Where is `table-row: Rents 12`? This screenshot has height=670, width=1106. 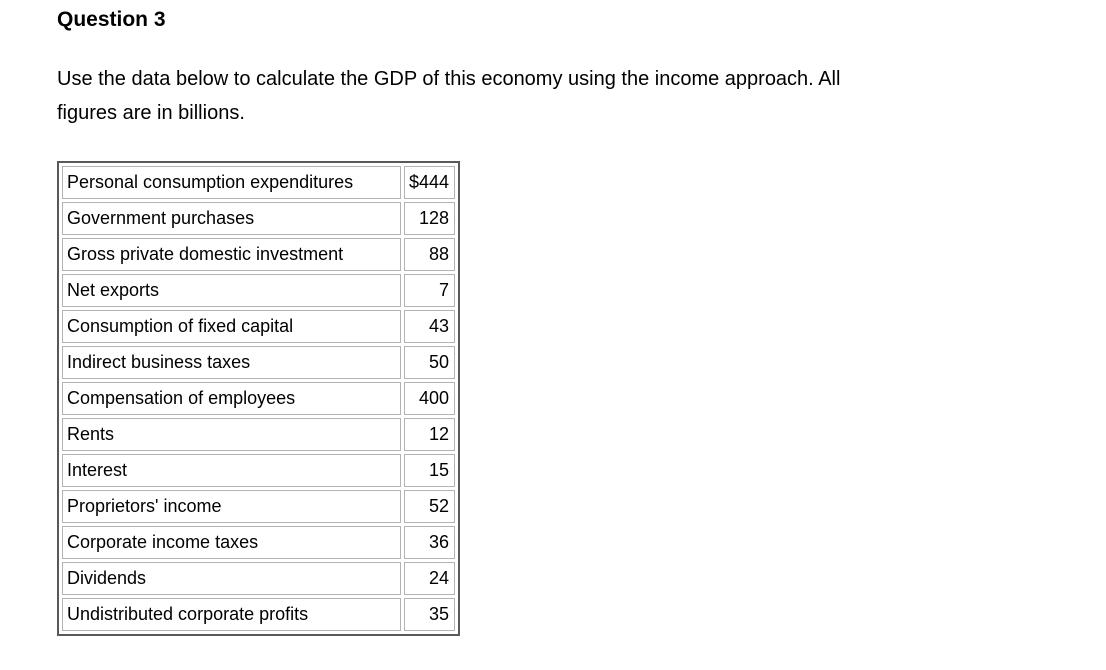 table-row: Rents 12 is located at coordinates (259, 434).